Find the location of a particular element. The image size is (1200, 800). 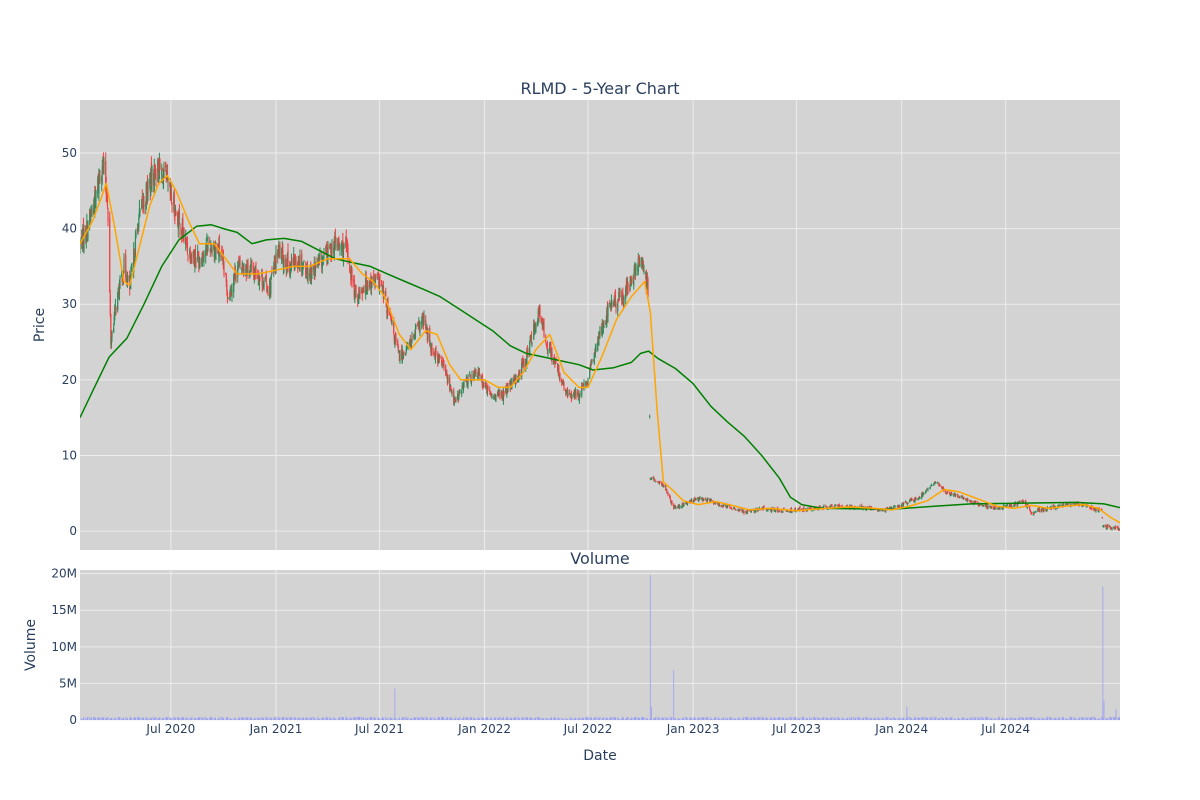

volume-y-tick-label: 15M is located at coordinates (64, 610).